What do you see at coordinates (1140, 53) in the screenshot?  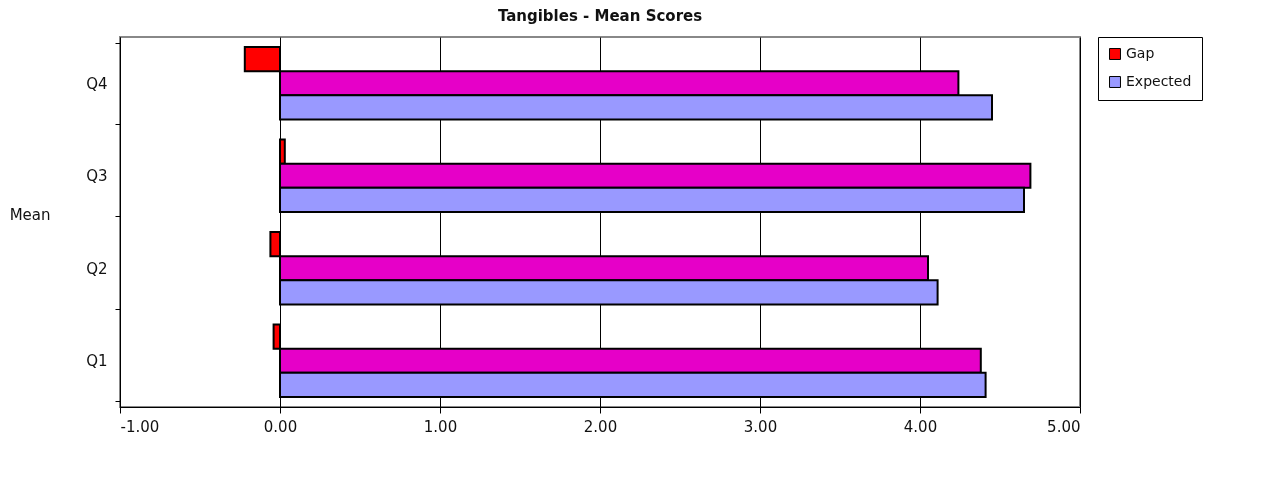 I see `legend-label: Gap` at bounding box center [1140, 53].